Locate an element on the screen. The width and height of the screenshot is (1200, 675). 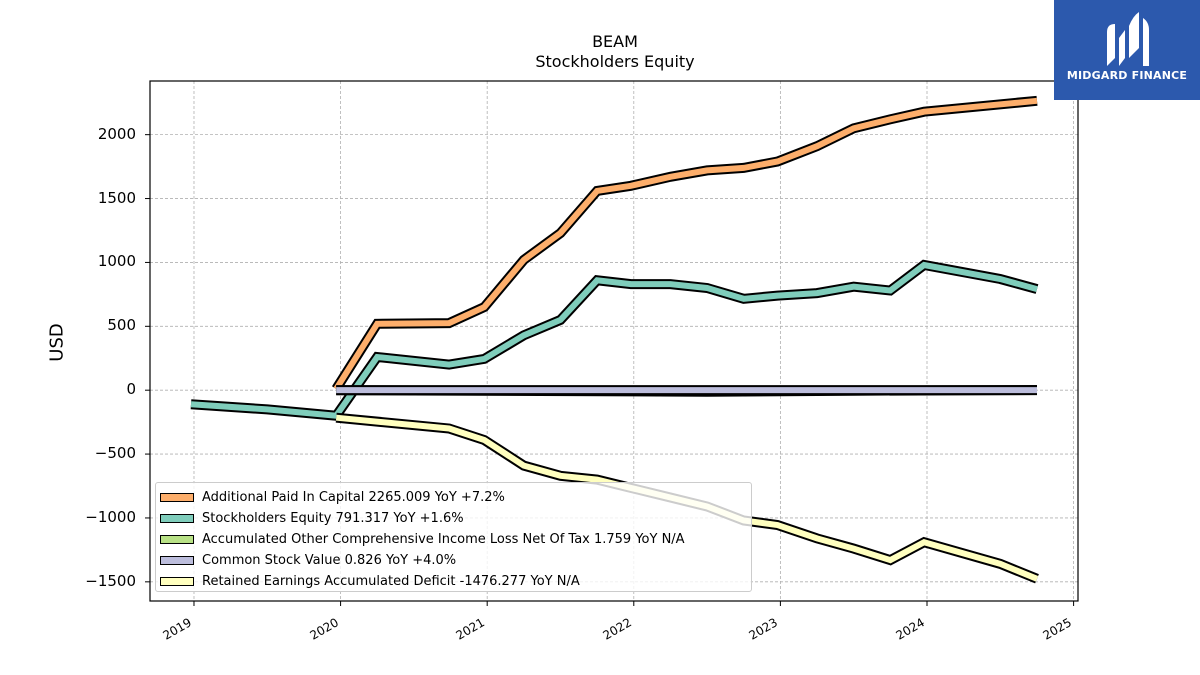
logo-mark-icon is located at coordinates (1128, 39).